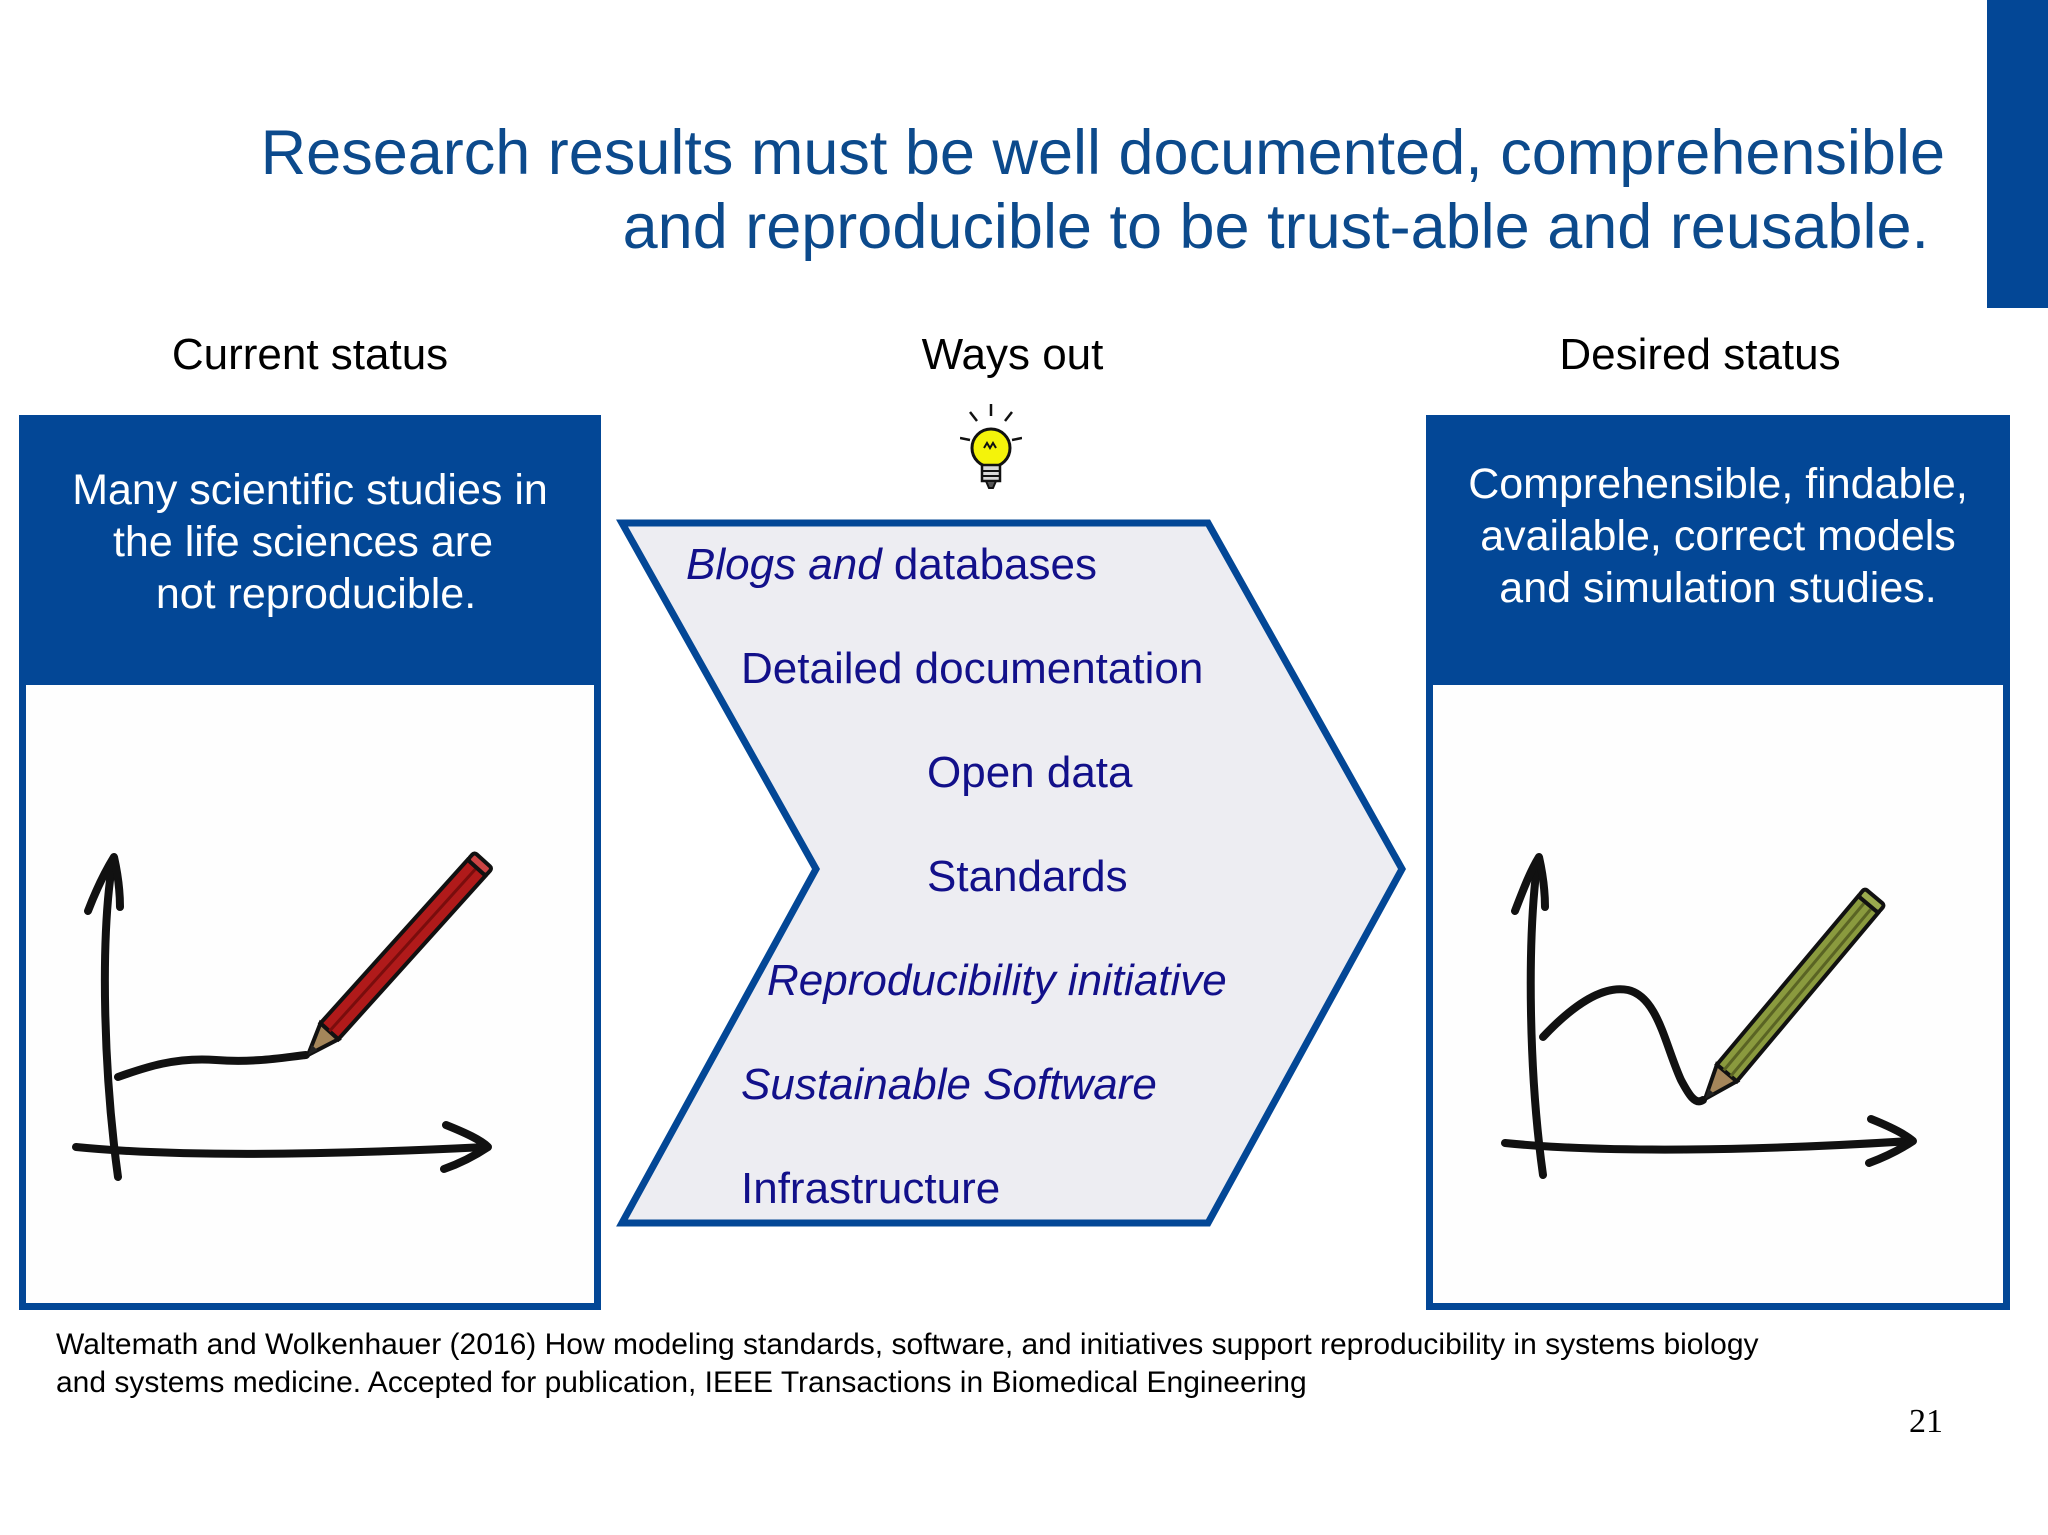 This screenshot has height=1535, width=2048. Describe the element at coordinates (1623, 1045) in the screenshot. I see `chart-curve` at that location.